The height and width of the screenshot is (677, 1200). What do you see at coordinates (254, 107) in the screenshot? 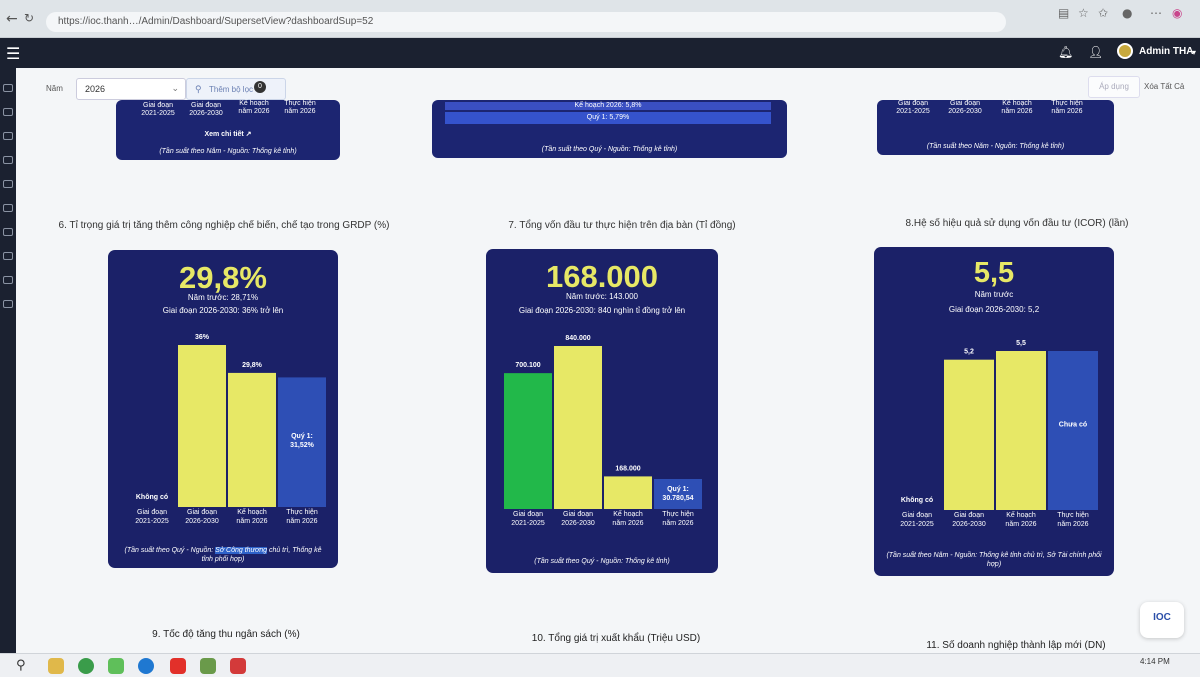
I see `category-label: Kế hoạch năm 2026` at bounding box center [254, 107].